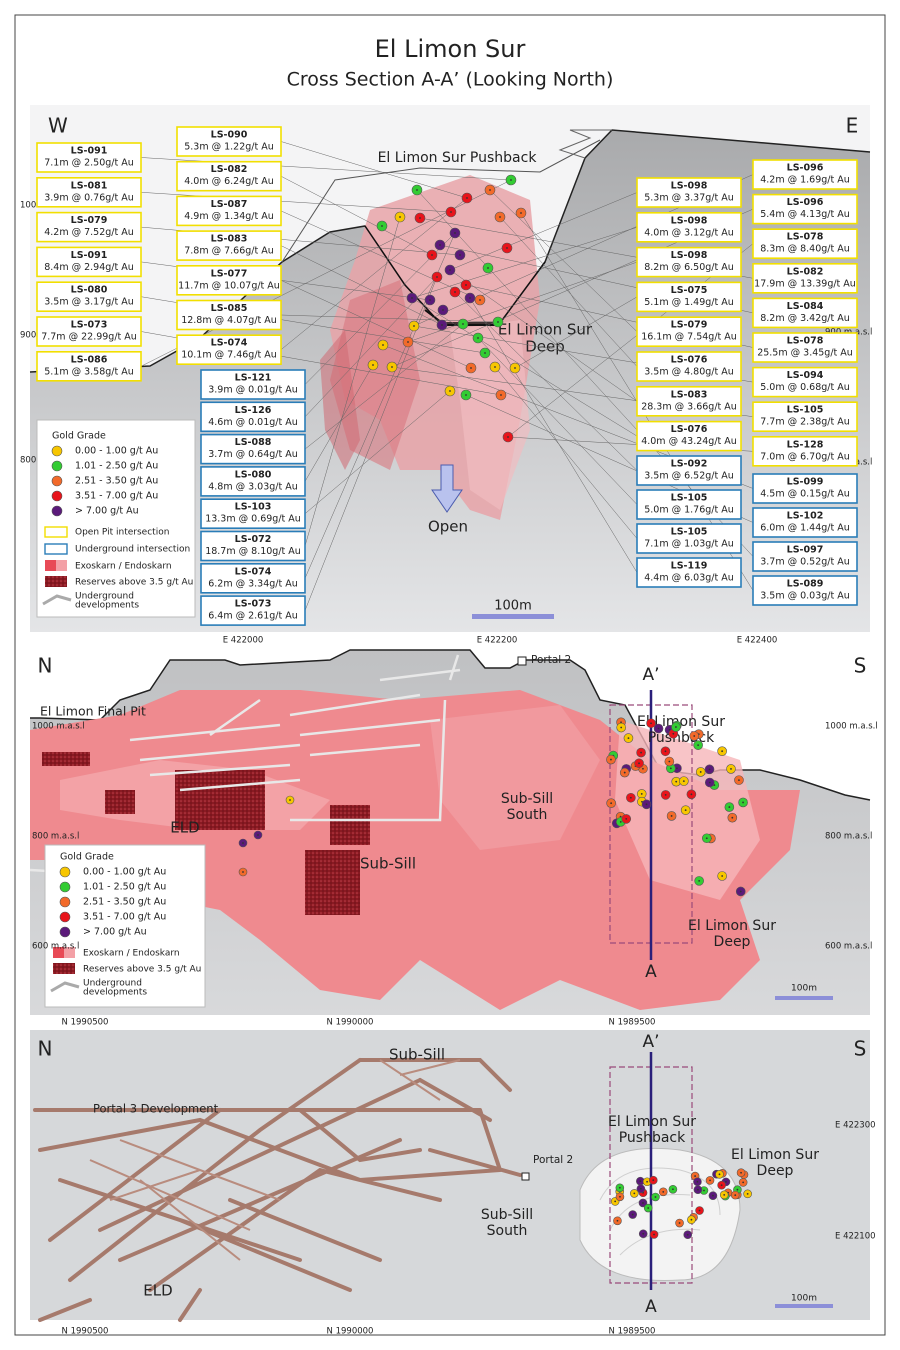 The height and width of the screenshot is (1350, 900). Describe the element at coordinates (253, 507) in the screenshot. I see `hole-id: LS-103` at that location.